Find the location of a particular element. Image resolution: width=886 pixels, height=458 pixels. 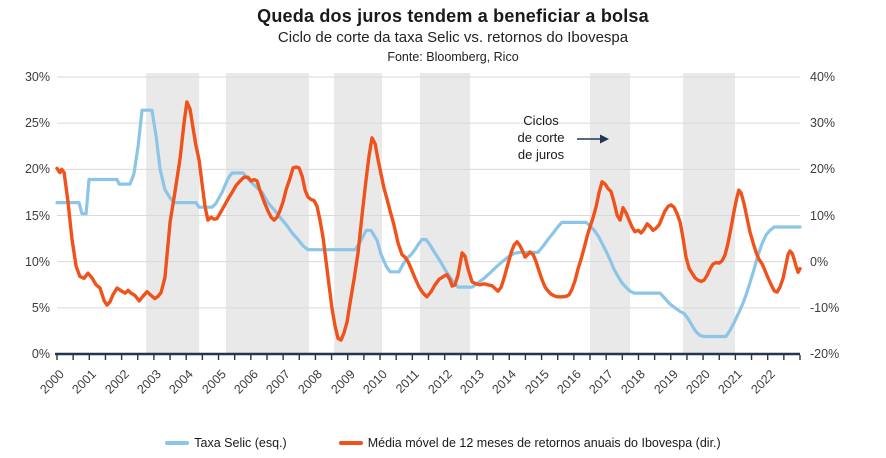

y-axis-label-right: 40% is located at coordinates (823, 77).